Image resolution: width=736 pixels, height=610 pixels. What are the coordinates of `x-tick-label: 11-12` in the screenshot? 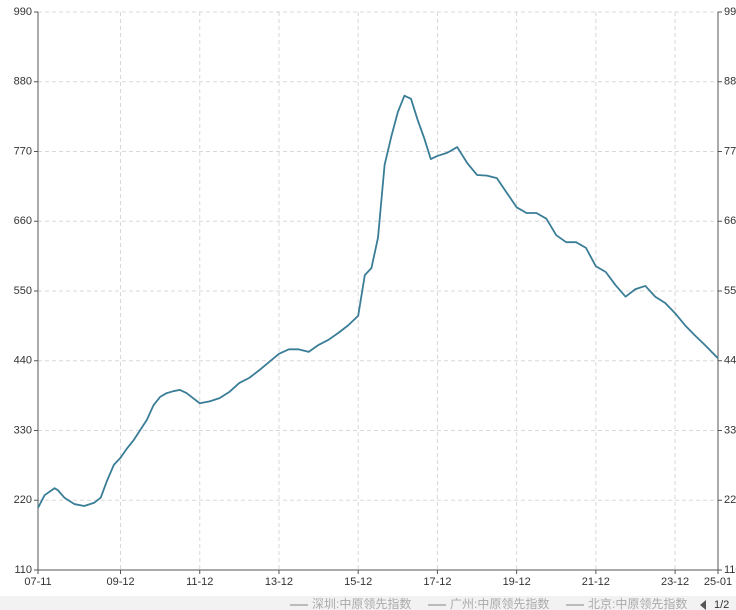 It's located at (199, 582).